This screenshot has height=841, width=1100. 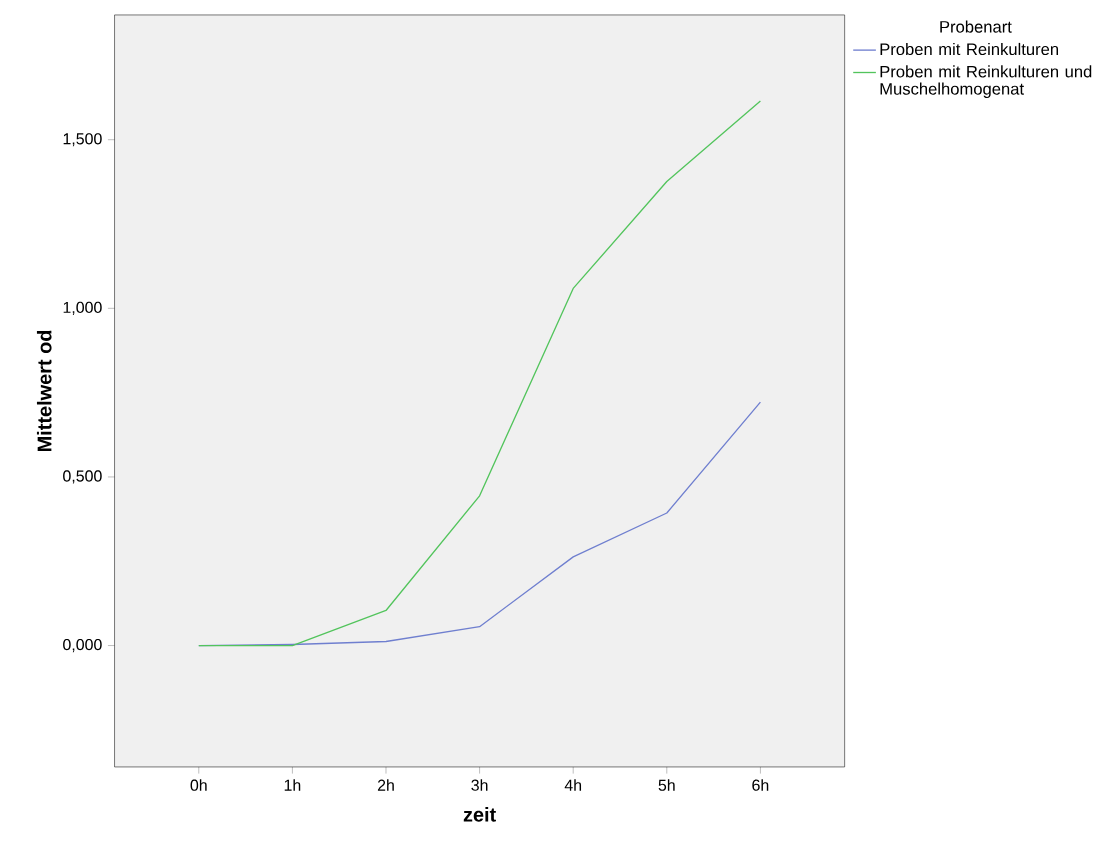 What do you see at coordinates (479, 785) in the screenshot?
I see `x-tick-label: 3h` at bounding box center [479, 785].